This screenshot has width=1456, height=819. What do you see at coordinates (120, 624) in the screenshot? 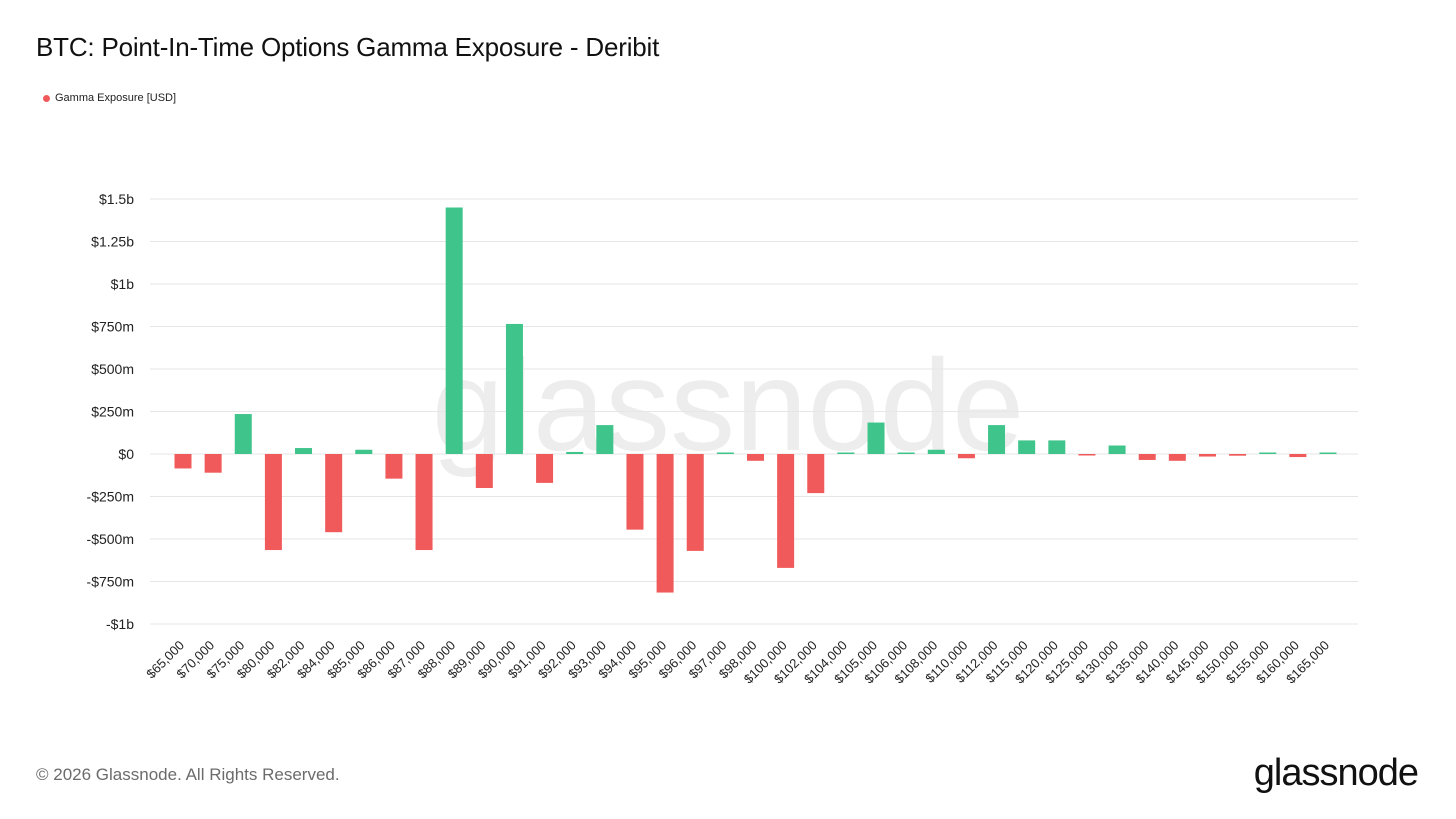
I see `y-tick-label: -$1b` at bounding box center [120, 624].